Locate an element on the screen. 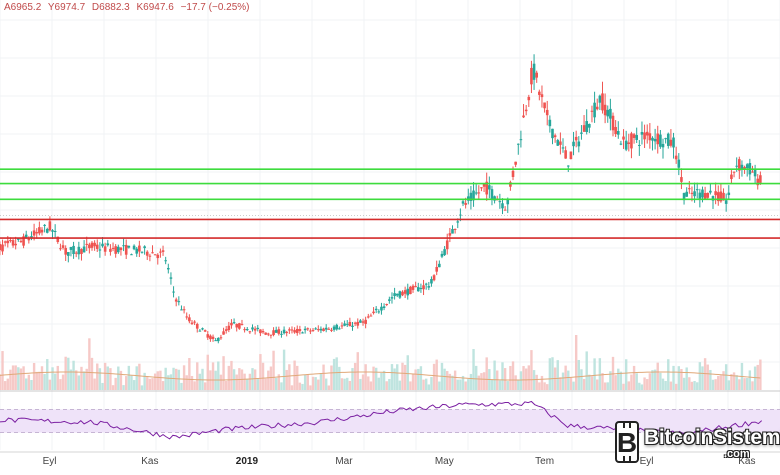 The image size is (780, 475). ohlc-high: Y6974.7 is located at coordinates (66, 7).